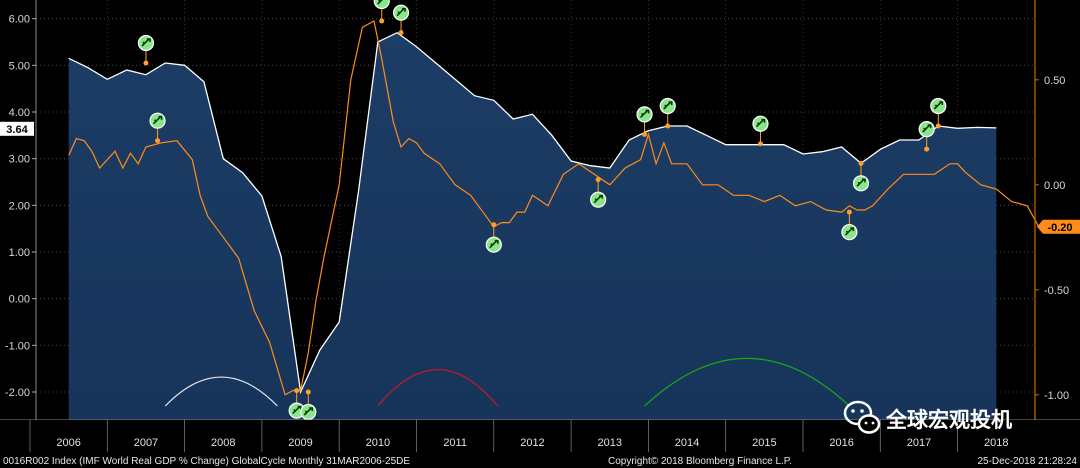 The height and width of the screenshot is (468, 1080). I want to click on left-tick-label-1: 5.00, so click(19, 66).